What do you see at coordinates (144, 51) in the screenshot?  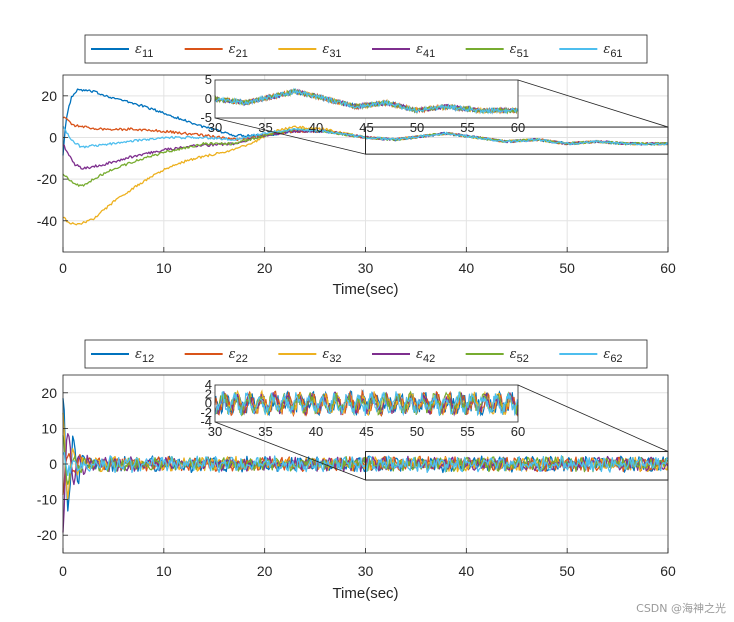 I see `legend-label: ε11` at bounding box center [144, 51].